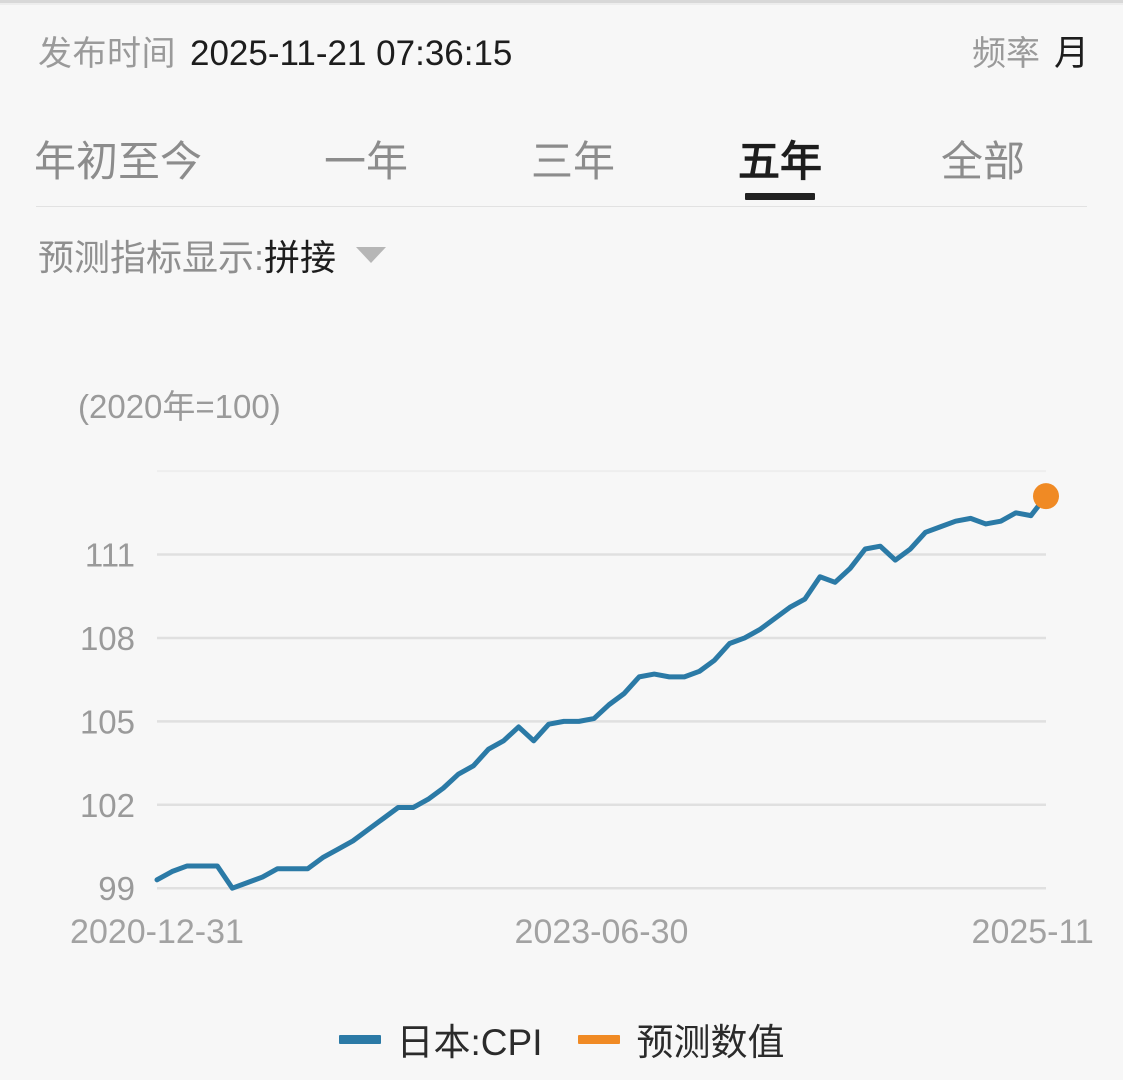 This screenshot has height=1080, width=1123. What do you see at coordinates (110, 555) in the screenshot?
I see `y-axis-tick-label: 111` at bounding box center [110, 555].